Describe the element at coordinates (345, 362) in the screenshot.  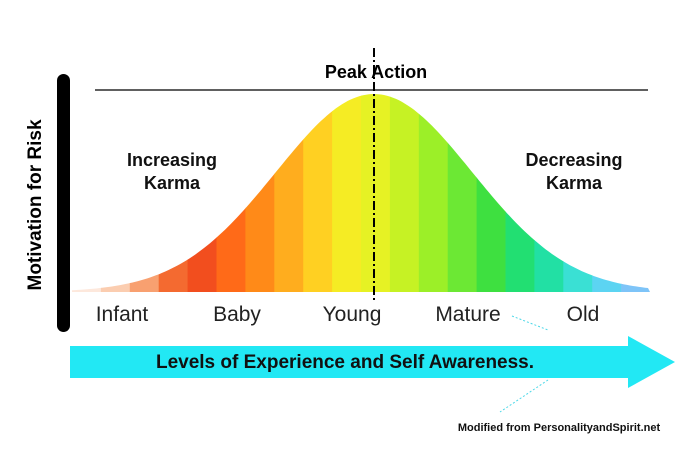
I see `arrow-label: Levels of Experience and Self Awareness.` at that location.